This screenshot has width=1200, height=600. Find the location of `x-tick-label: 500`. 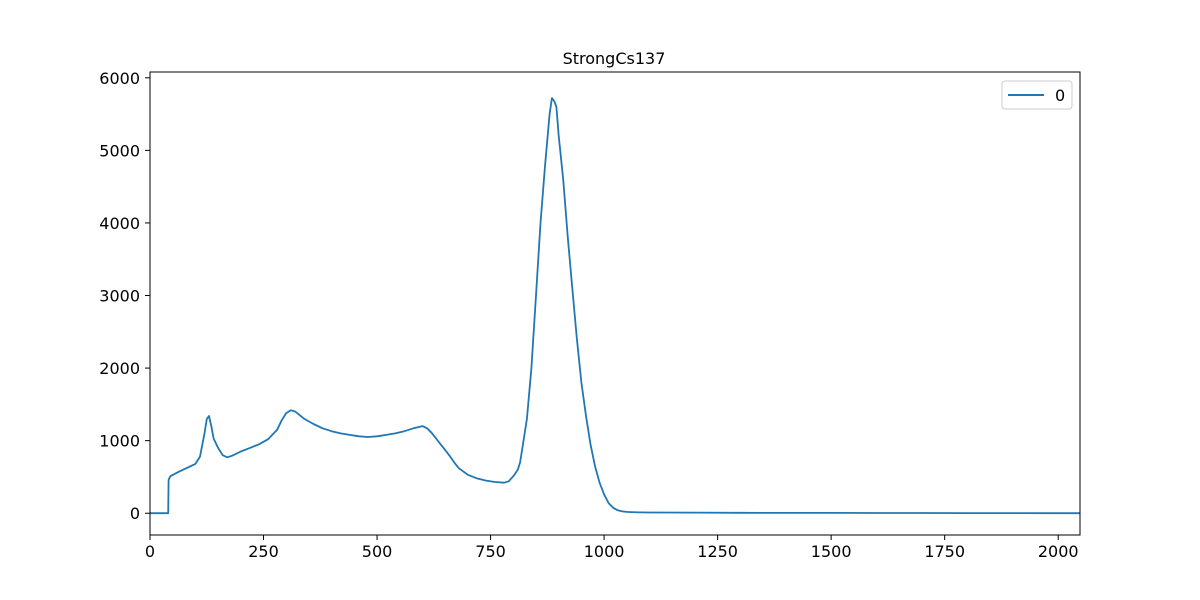

x-tick-label: 500 is located at coordinates (377, 551).